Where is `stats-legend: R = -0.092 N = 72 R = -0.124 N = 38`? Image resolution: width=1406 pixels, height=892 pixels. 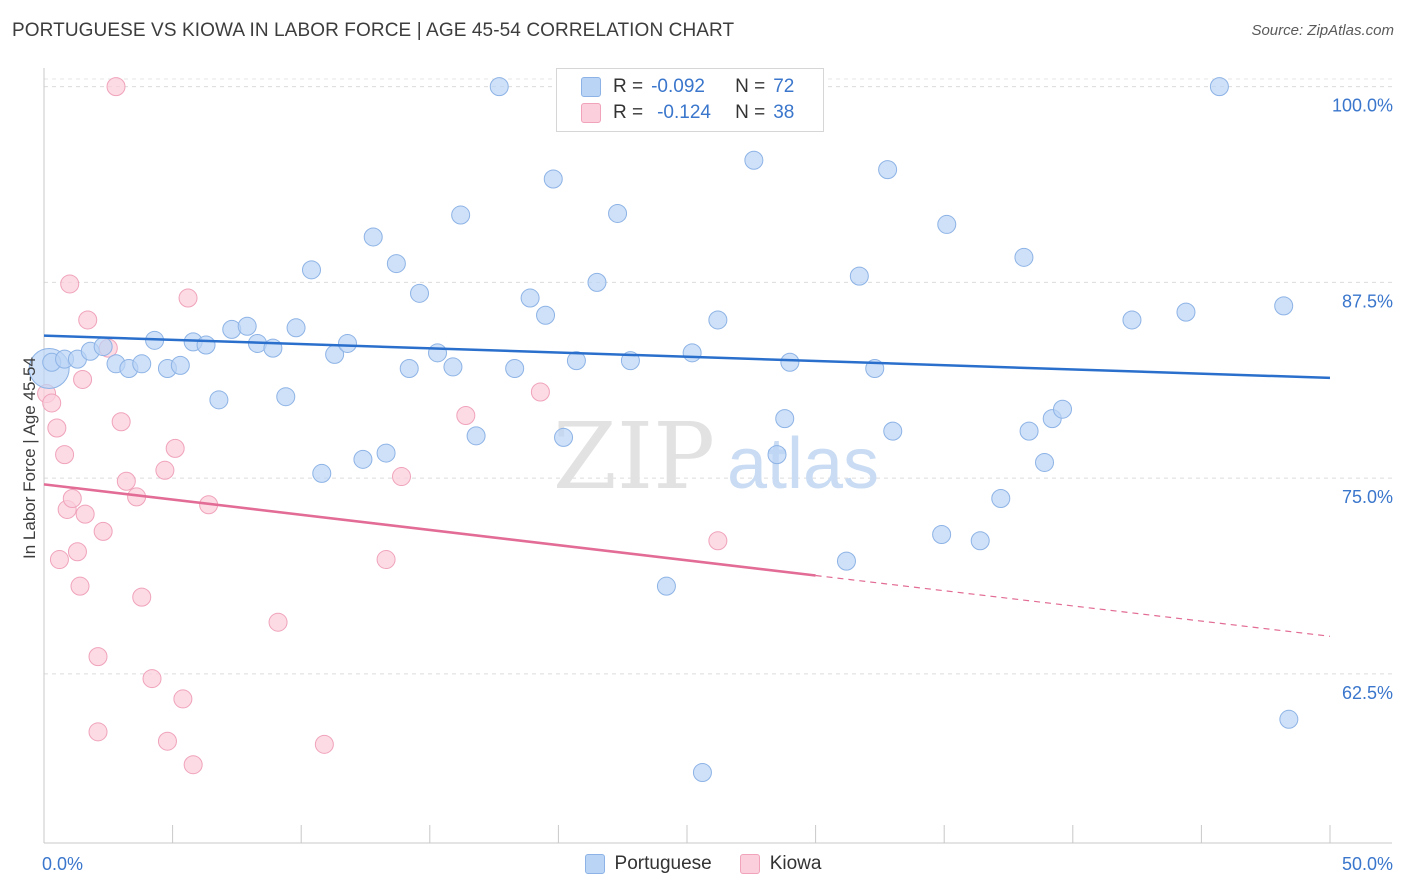
stats-legend: R = -0.092 N = 72 R = -0.124 N = 38 is located at coordinates (690, 100).